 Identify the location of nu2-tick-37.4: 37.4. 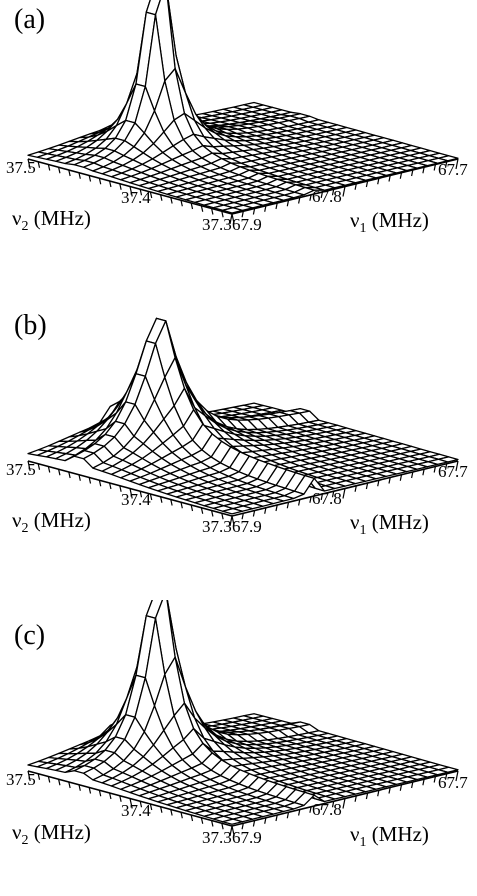
(136, 499).